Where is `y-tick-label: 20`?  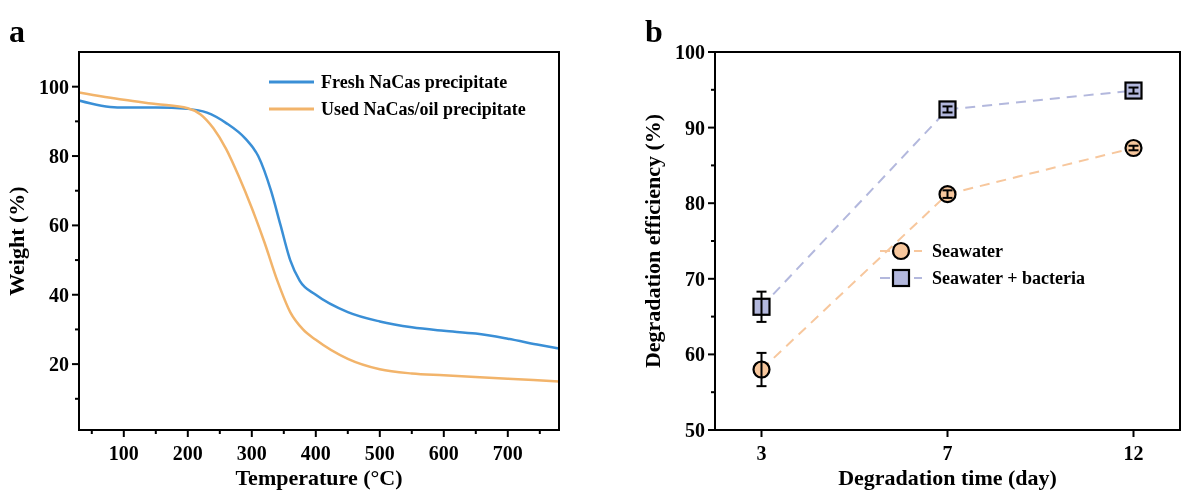
y-tick-label: 20 is located at coordinates (59, 364).